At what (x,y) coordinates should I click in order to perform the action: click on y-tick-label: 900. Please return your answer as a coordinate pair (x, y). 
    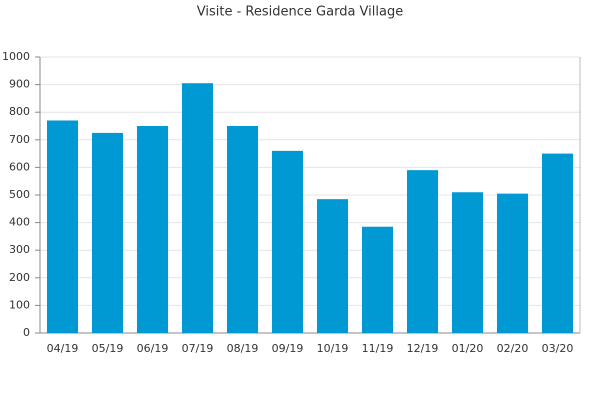
    Looking at the image, I should click on (19, 84).